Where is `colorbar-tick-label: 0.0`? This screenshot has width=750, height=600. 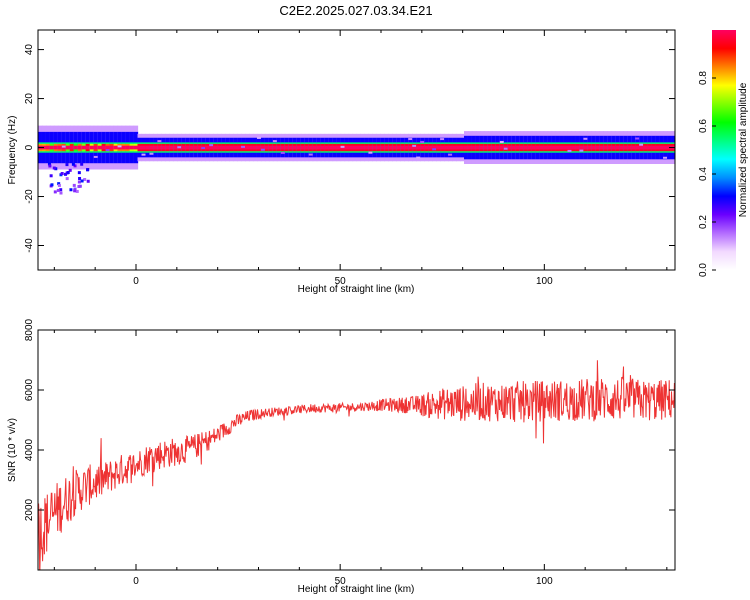 colorbar-tick-label: 0.0 is located at coordinates (703, 270).